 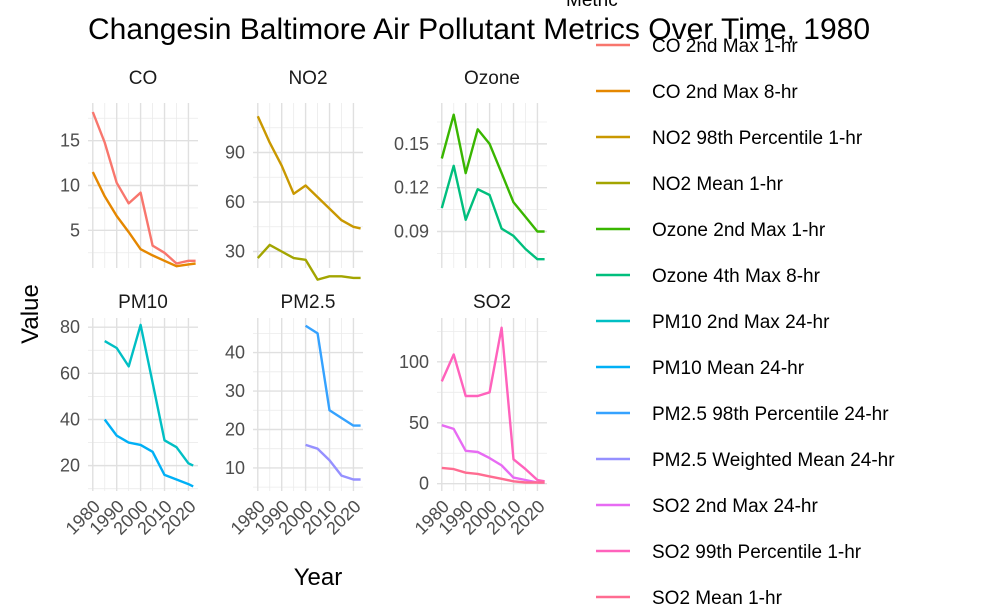 I want to click on legend-label: Ozone 2nd Max 1-hr, so click(x=739, y=230).